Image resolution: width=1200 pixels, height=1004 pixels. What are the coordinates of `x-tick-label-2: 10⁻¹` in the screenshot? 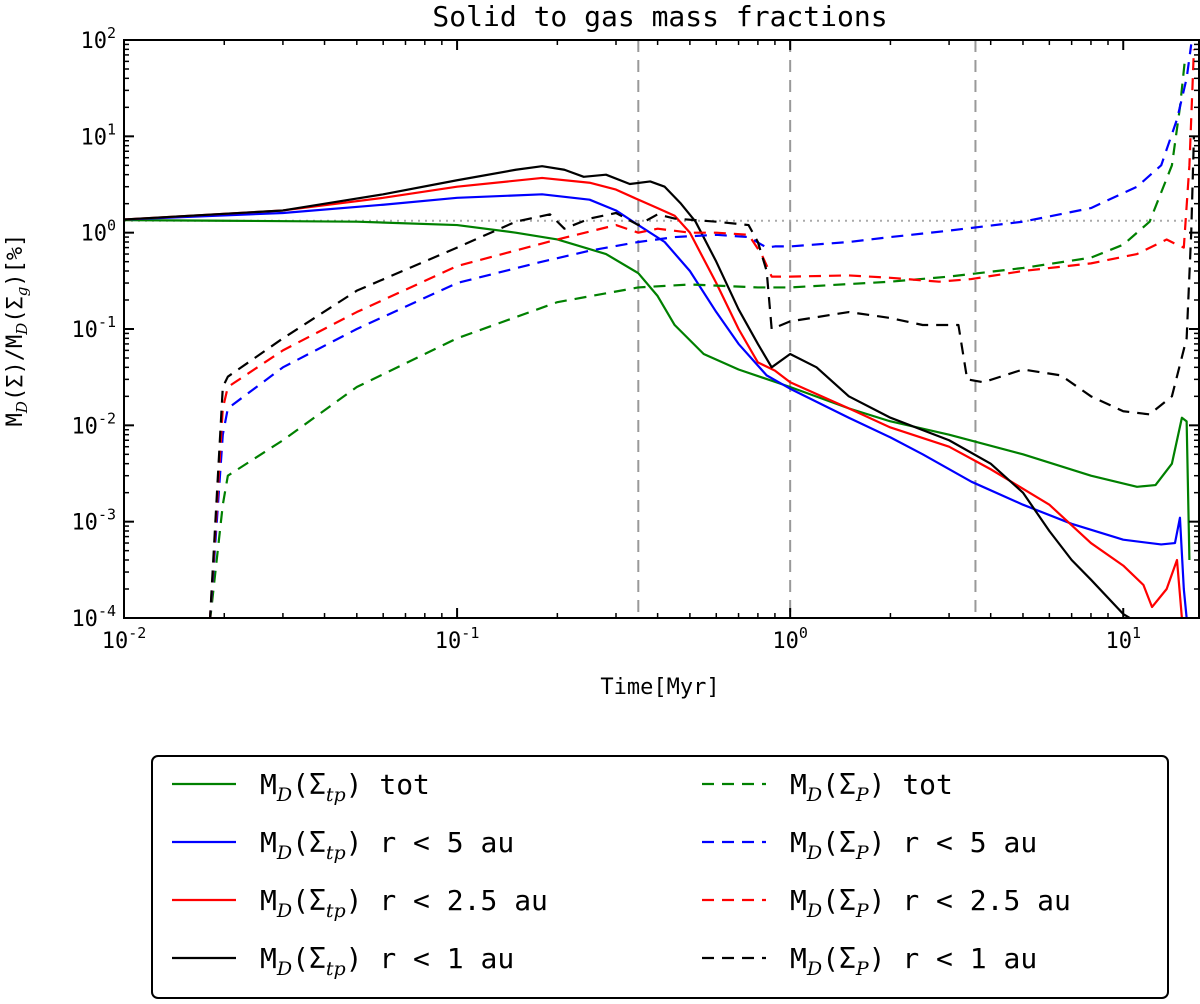 It's located at (457, 639).